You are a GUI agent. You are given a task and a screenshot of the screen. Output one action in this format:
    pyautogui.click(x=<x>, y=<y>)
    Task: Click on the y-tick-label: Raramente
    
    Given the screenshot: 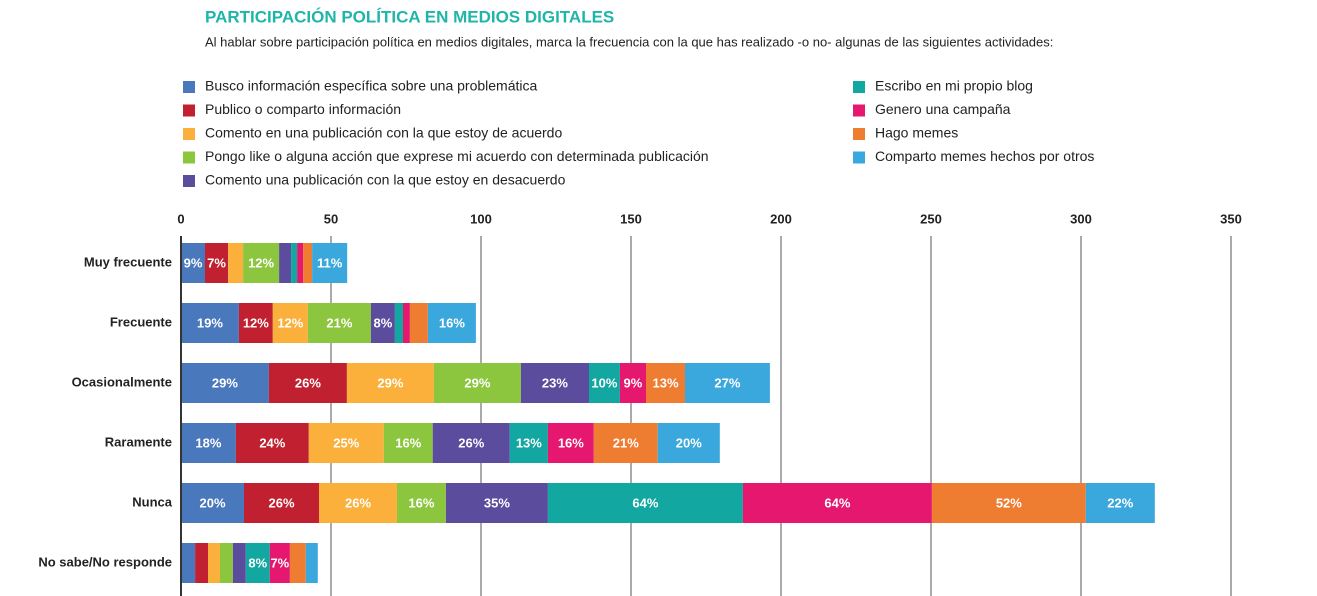 What is the action you would take?
    pyautogui.click(x=138, y=441)
    